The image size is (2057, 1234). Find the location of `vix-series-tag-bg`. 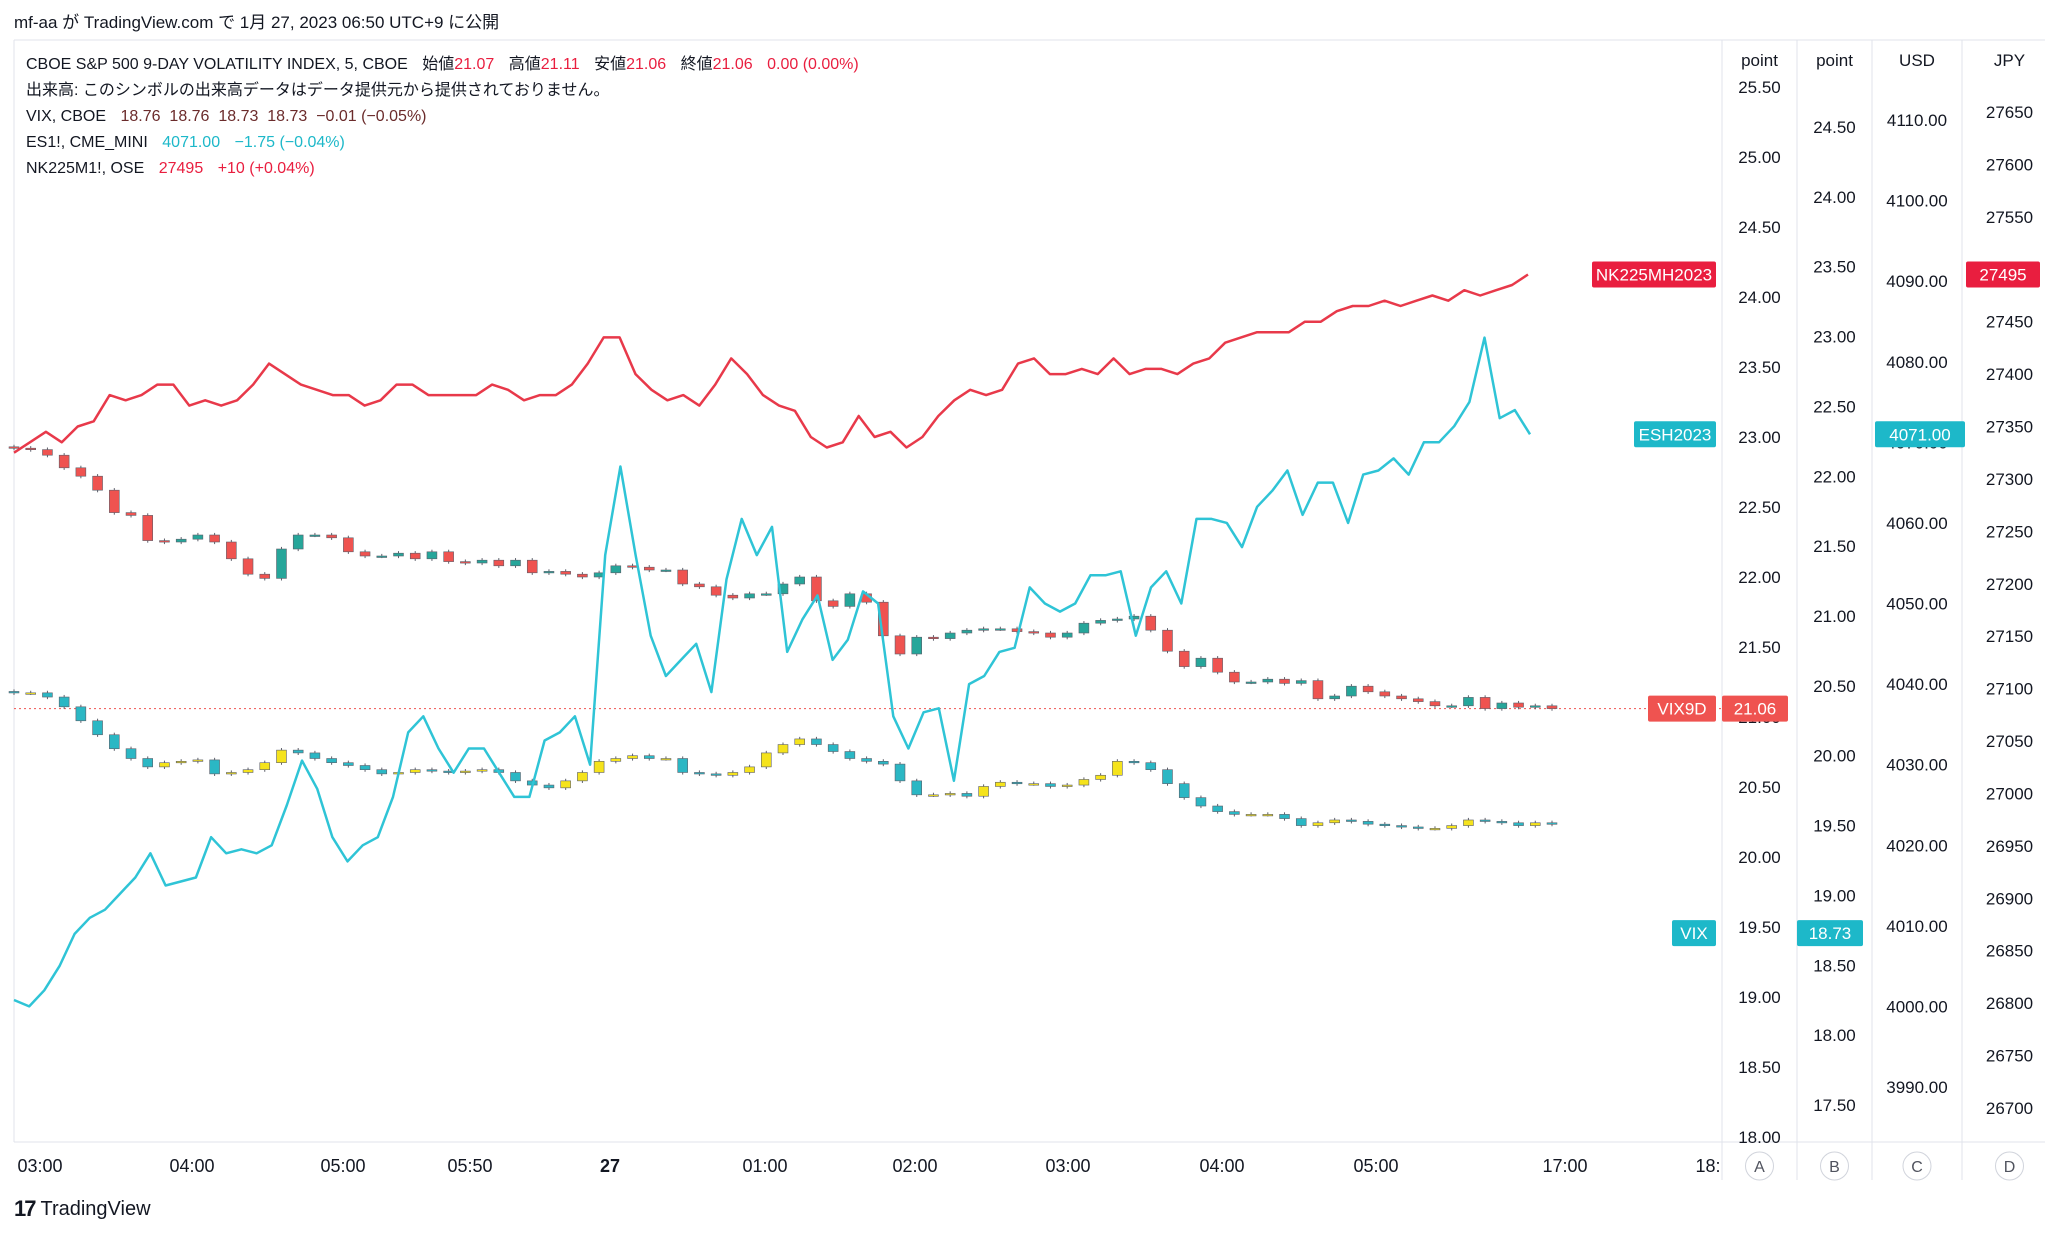

vix-series-tag-bg is located at coordinates (1694, 933).